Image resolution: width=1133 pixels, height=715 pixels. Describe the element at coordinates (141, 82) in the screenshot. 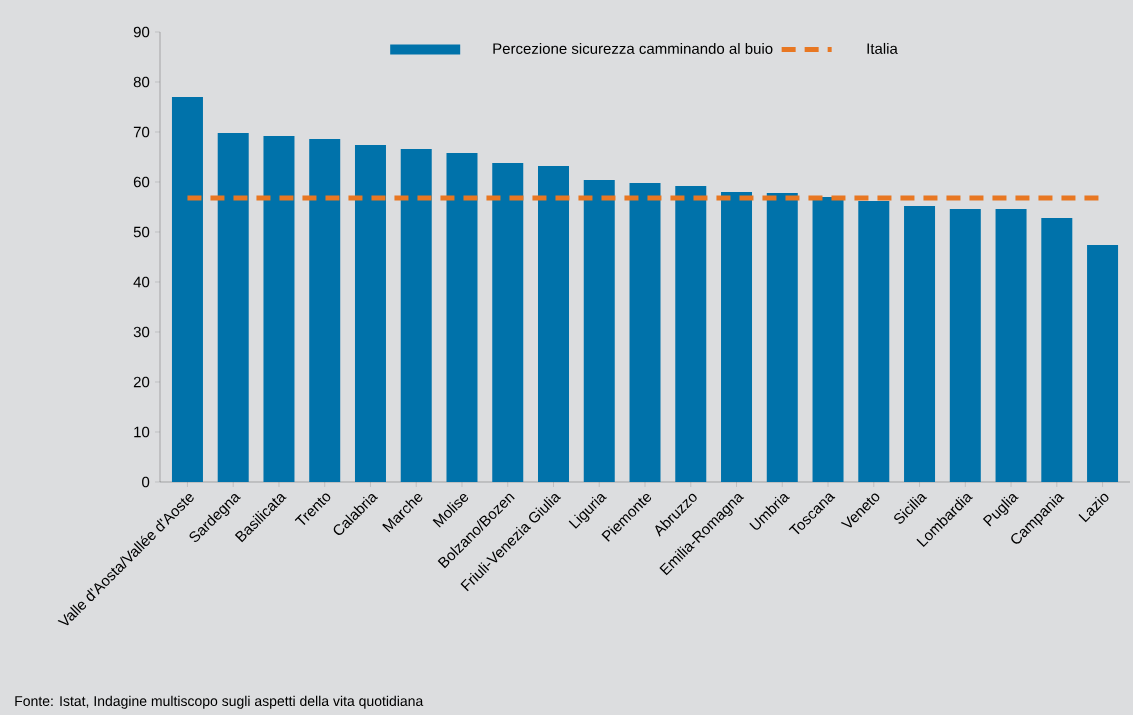

I see `y-tick-label: 80` at that location.